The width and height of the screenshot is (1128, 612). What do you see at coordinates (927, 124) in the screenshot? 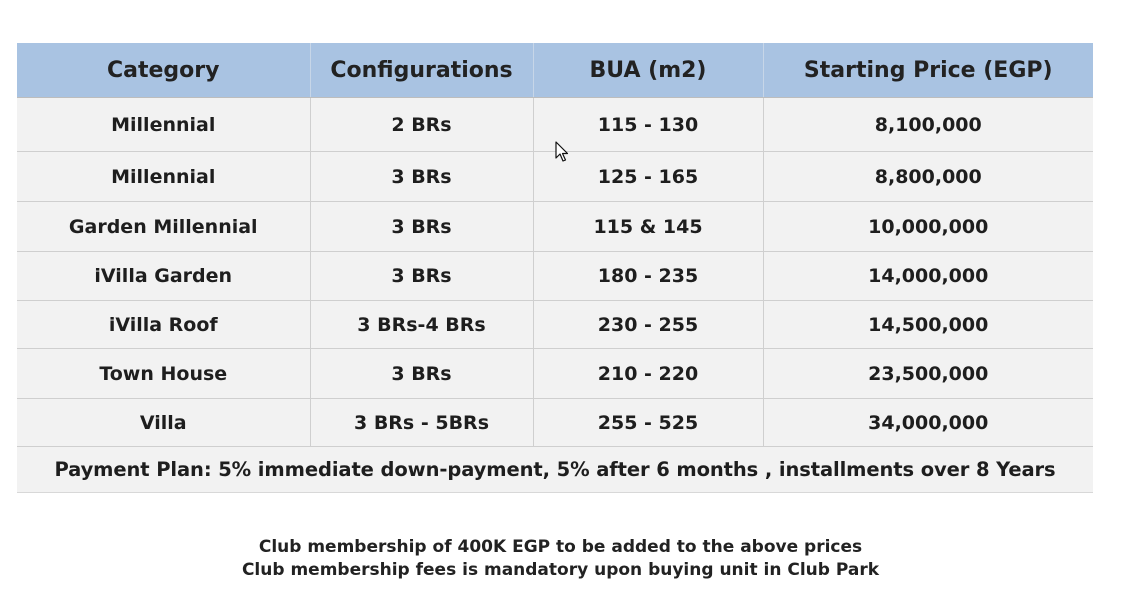
I see `cell-price: 8,100,000` at bounding box center [927, 124].